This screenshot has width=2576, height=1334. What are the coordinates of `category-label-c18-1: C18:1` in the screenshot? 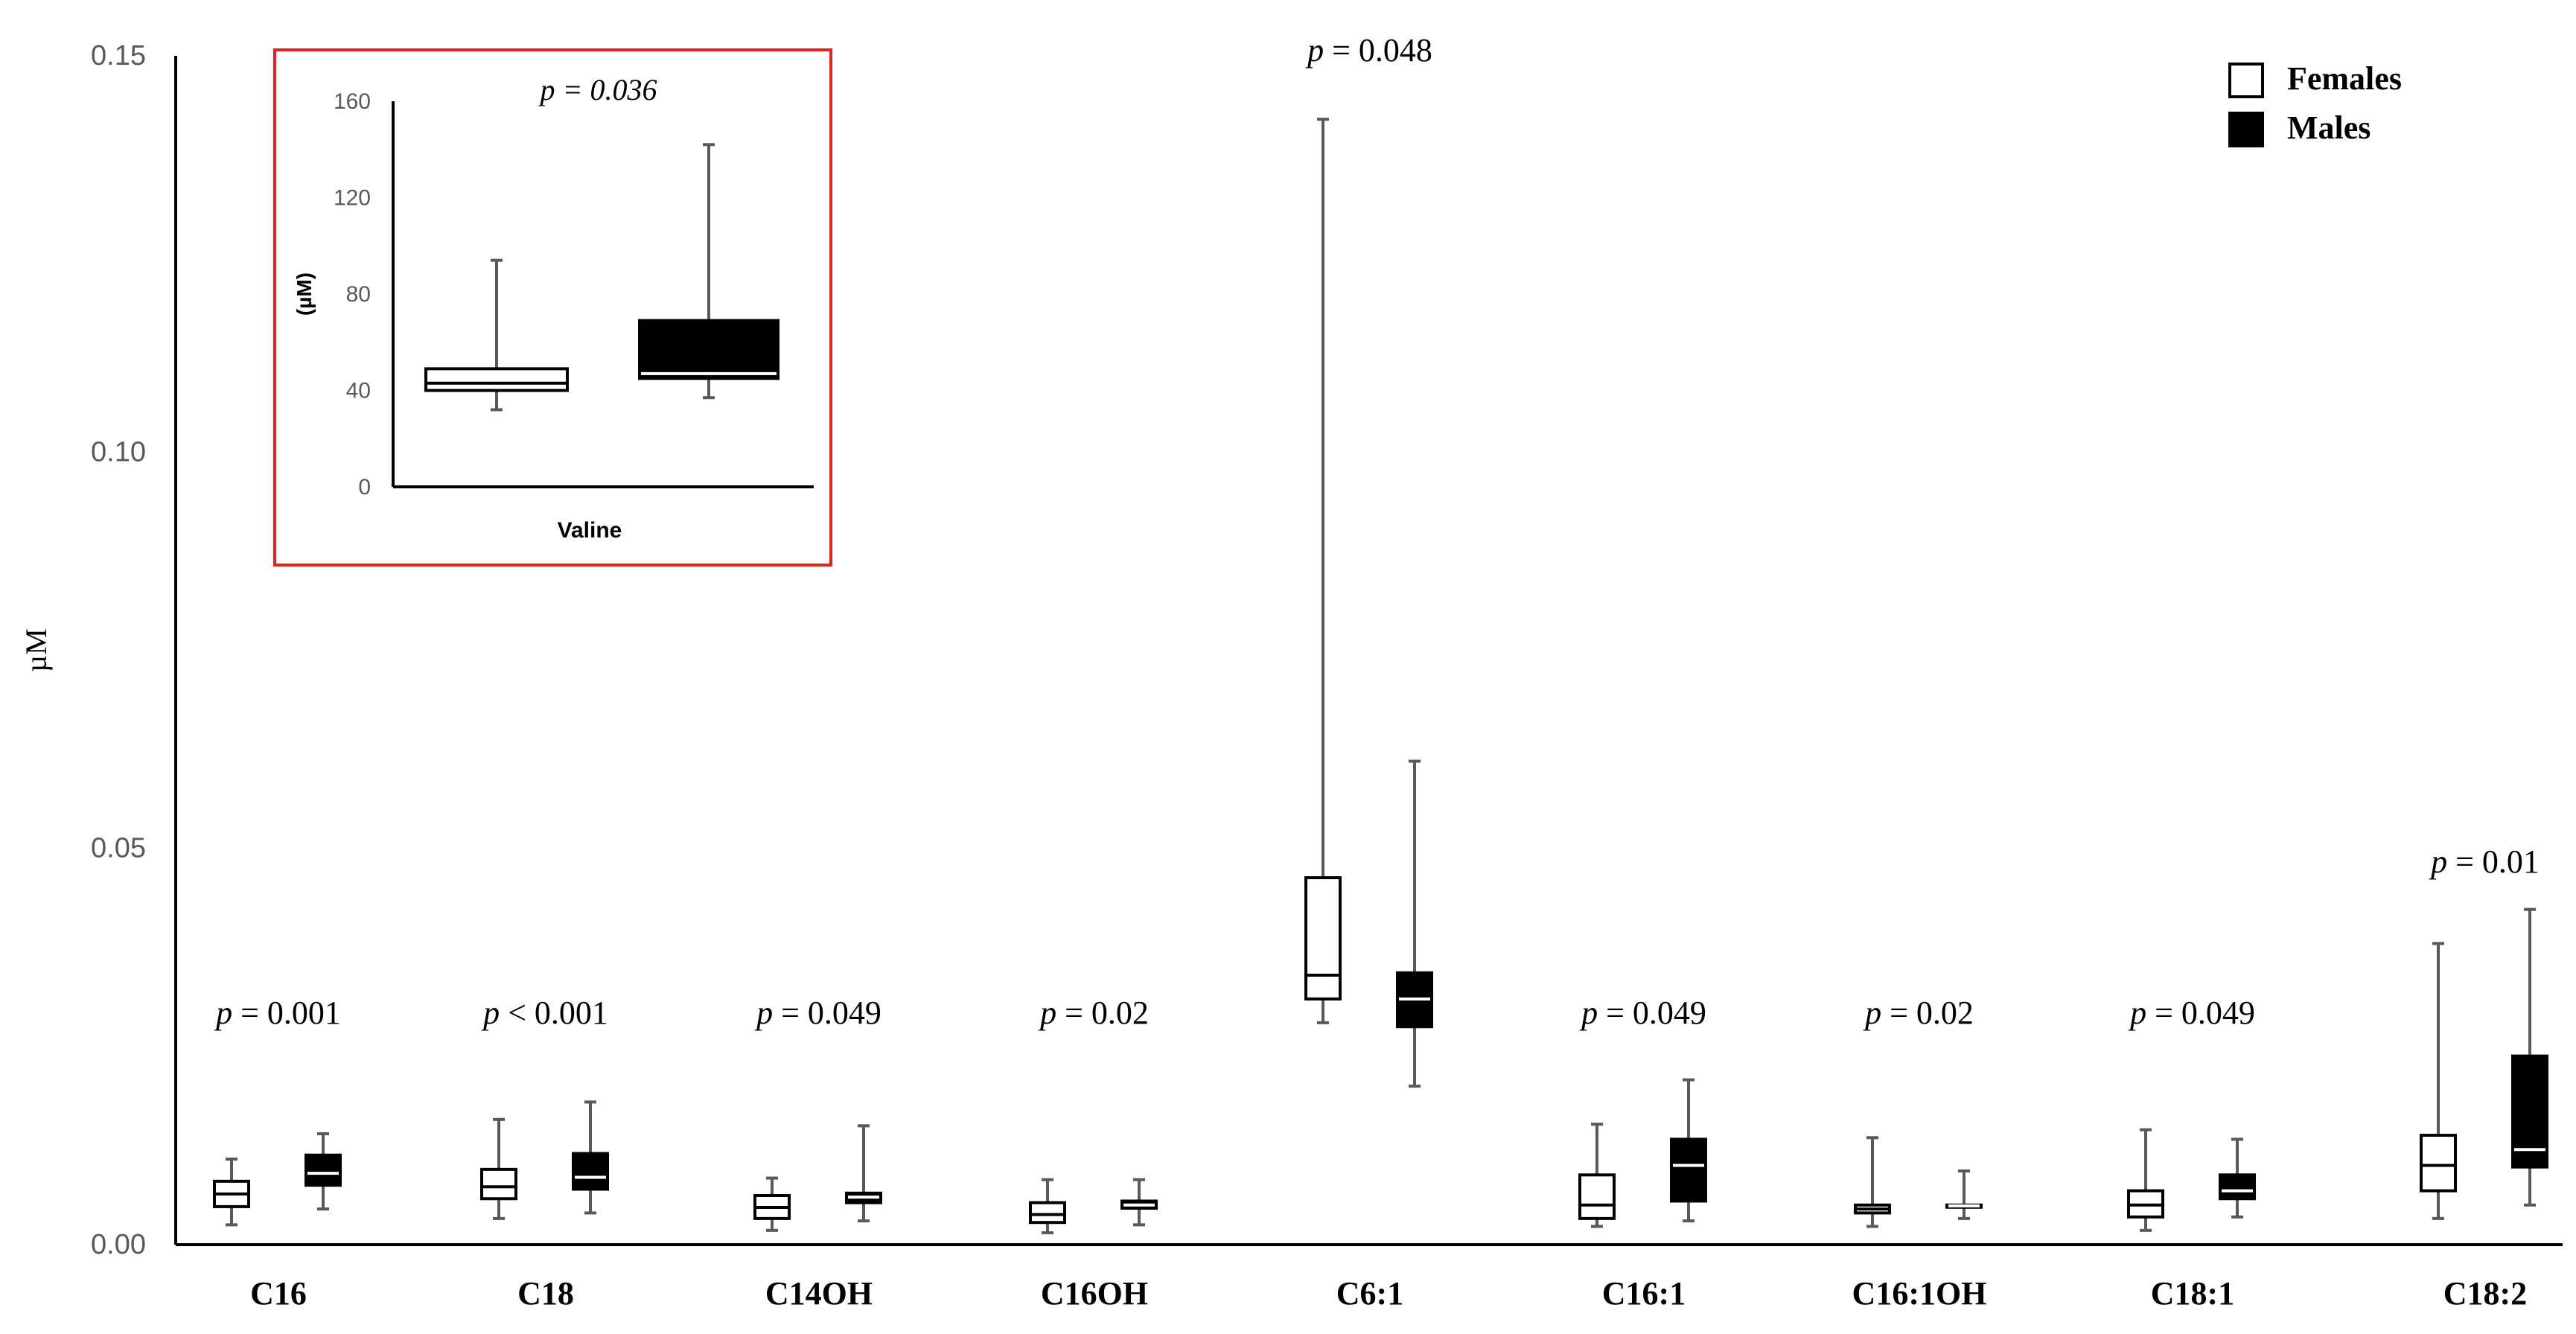 It's located at (2192, 1294).